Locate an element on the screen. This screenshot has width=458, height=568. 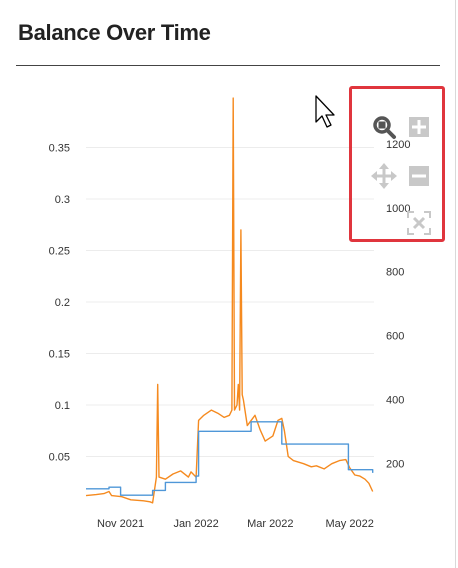
y-right-tick-label: 1200 is located at coordinates (398, 145).